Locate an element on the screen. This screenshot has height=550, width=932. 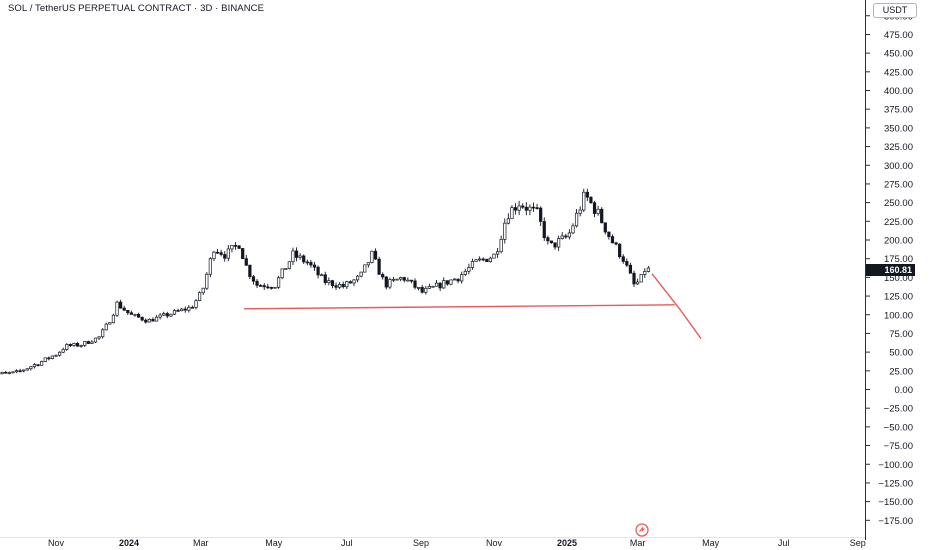
support-trend-line is located at coordinates (459, 307).